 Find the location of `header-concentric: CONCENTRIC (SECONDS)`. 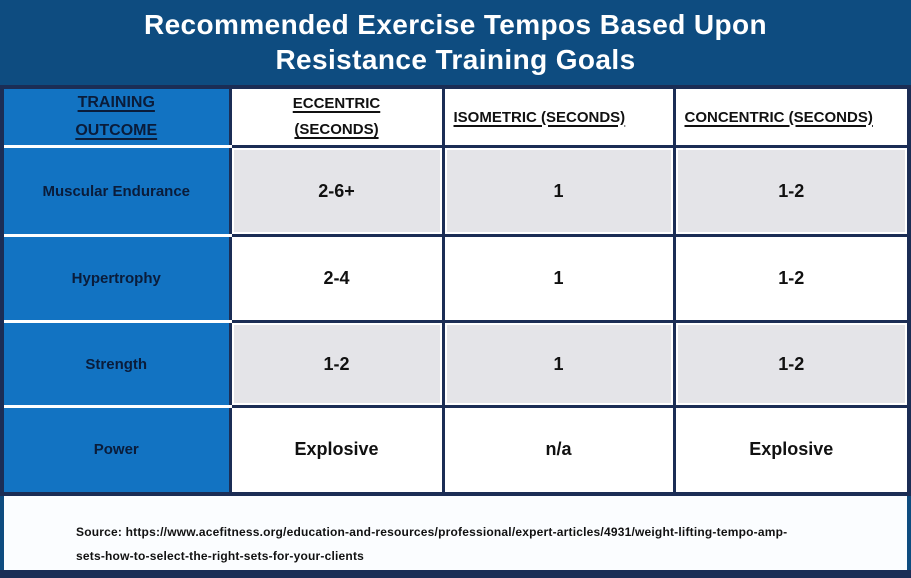

header-concentric: CONCENTRIC (SECONDS) is located at coordinates (791, 116).